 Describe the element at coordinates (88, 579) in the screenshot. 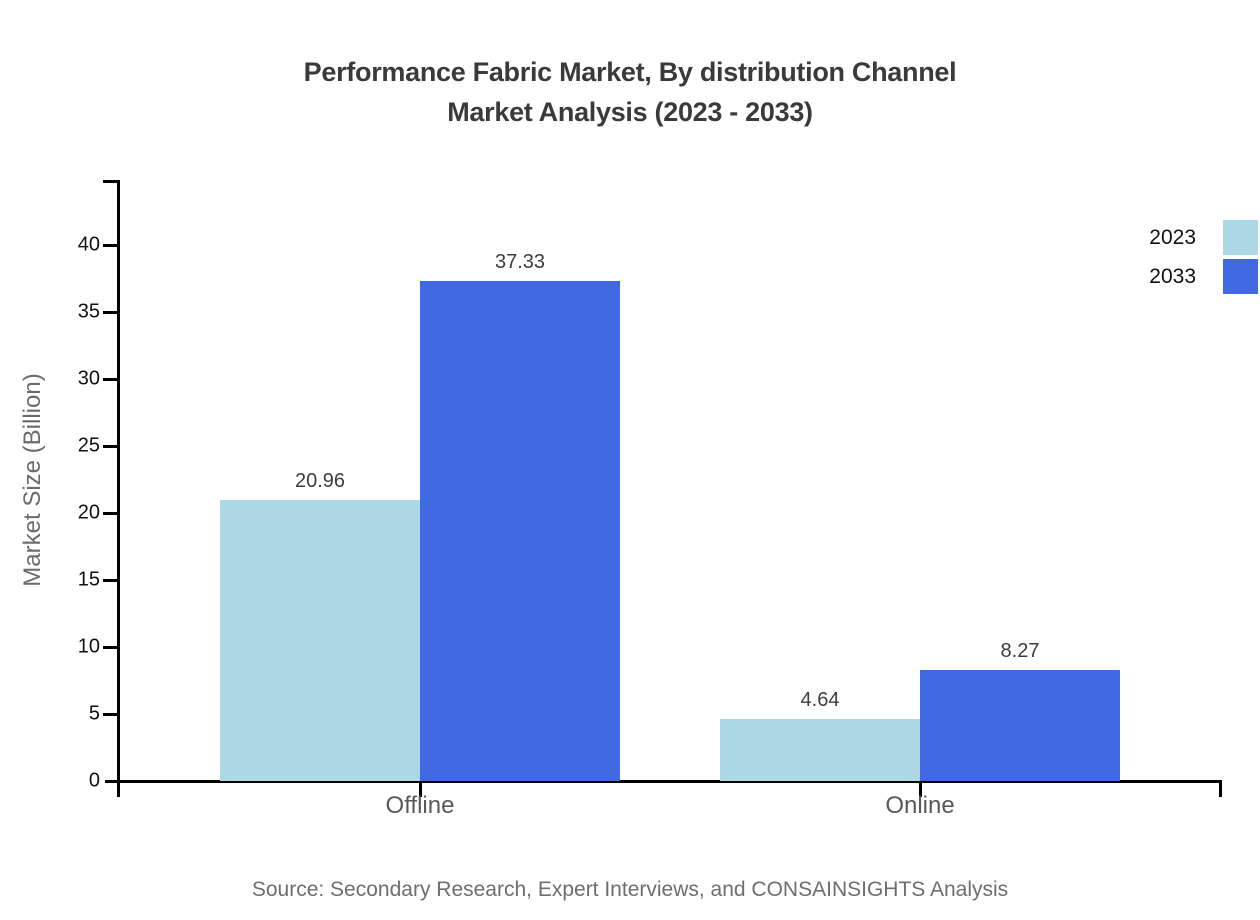

I see `y-axis-tick-label: 15` at that location.